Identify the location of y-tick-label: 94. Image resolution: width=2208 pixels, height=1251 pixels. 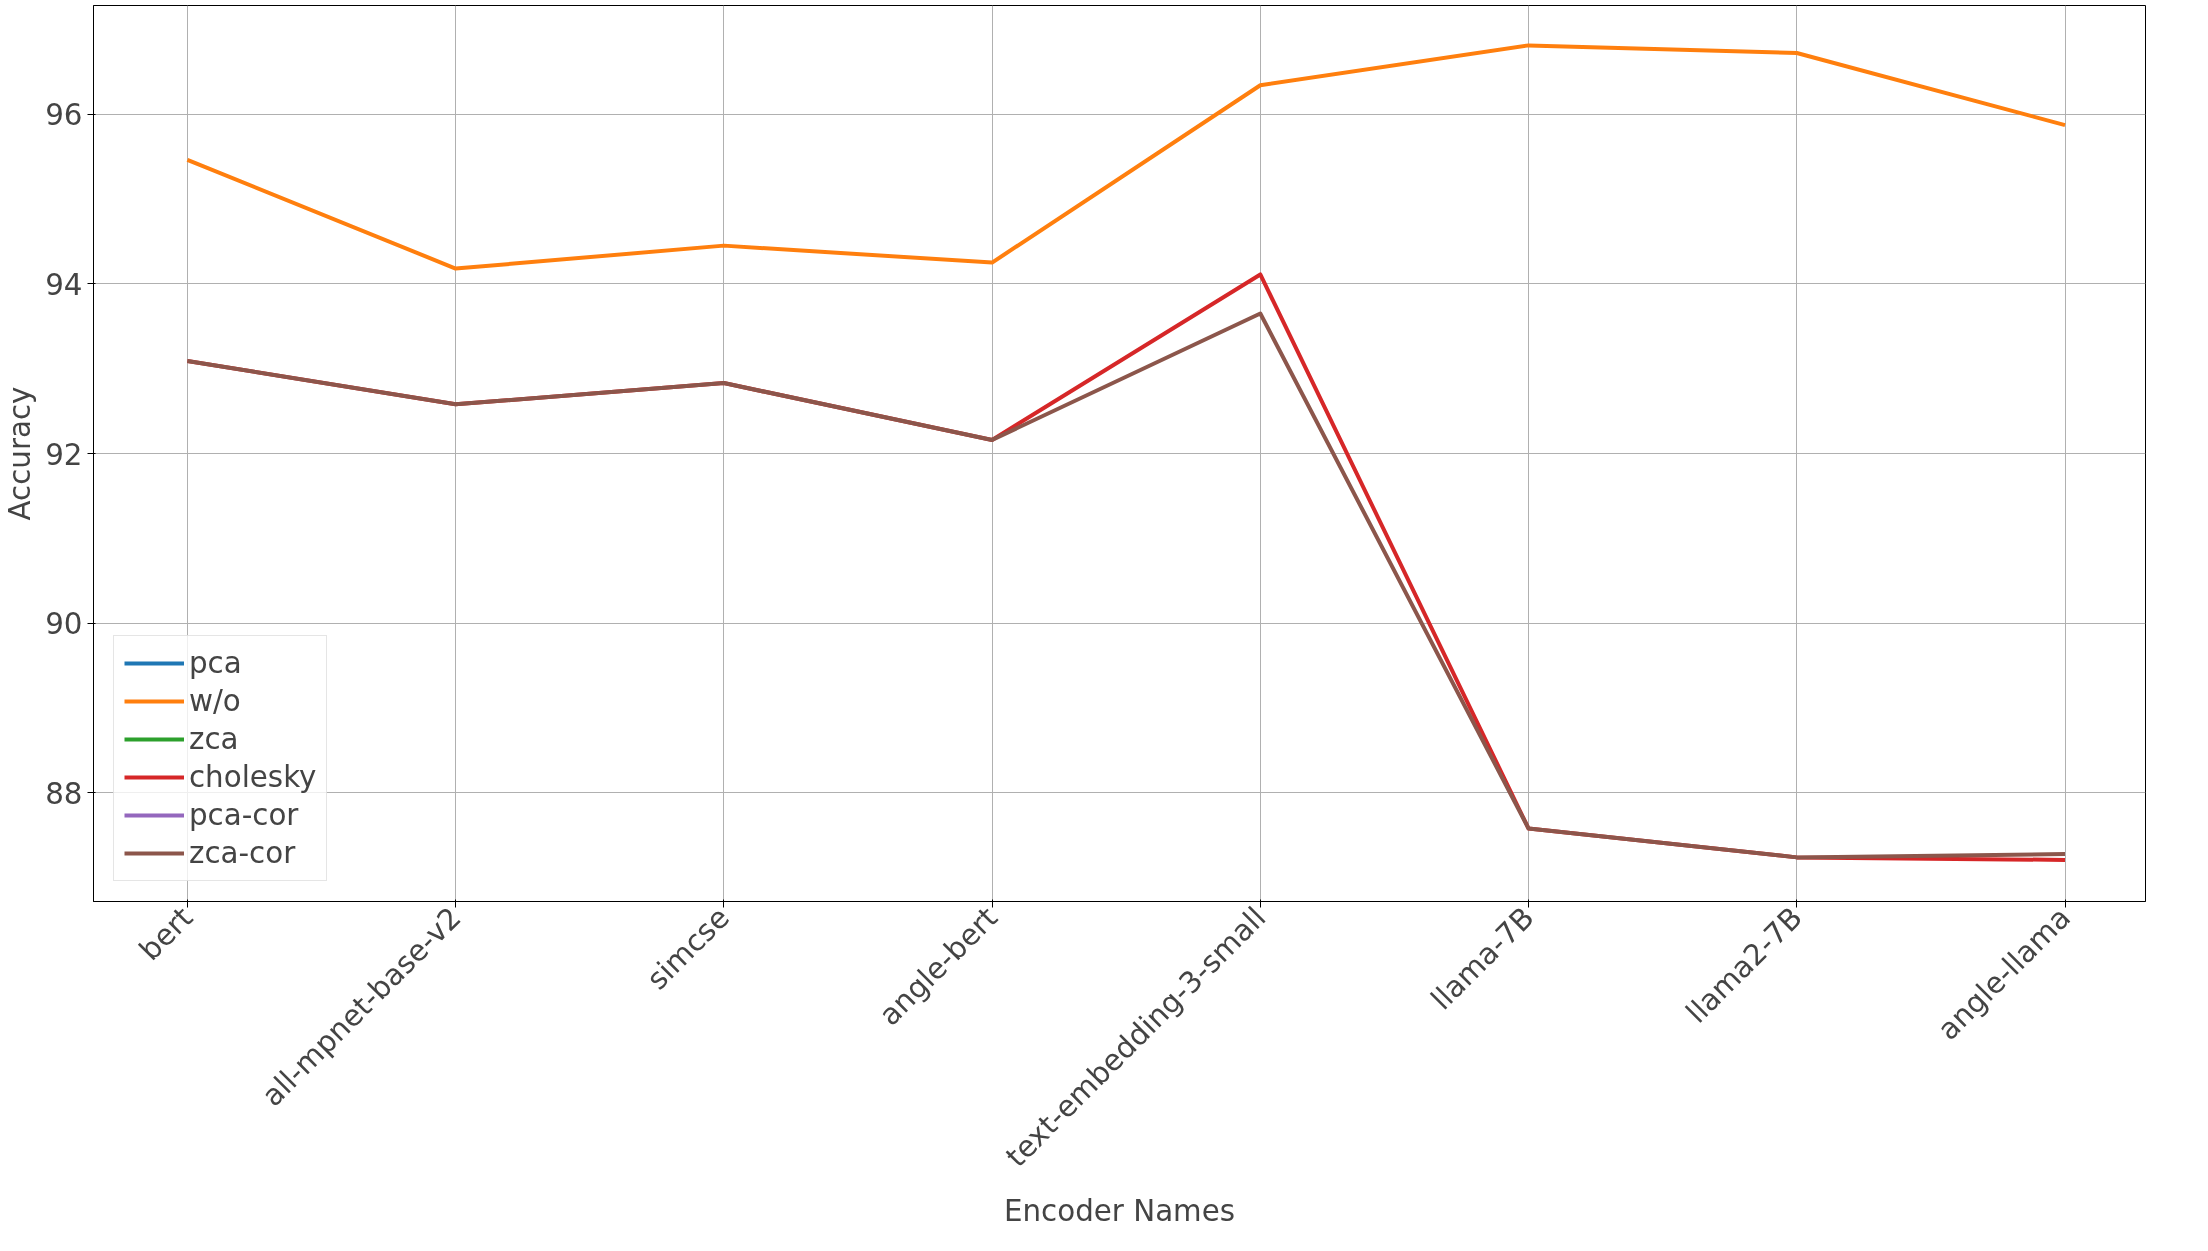
(64, 284).